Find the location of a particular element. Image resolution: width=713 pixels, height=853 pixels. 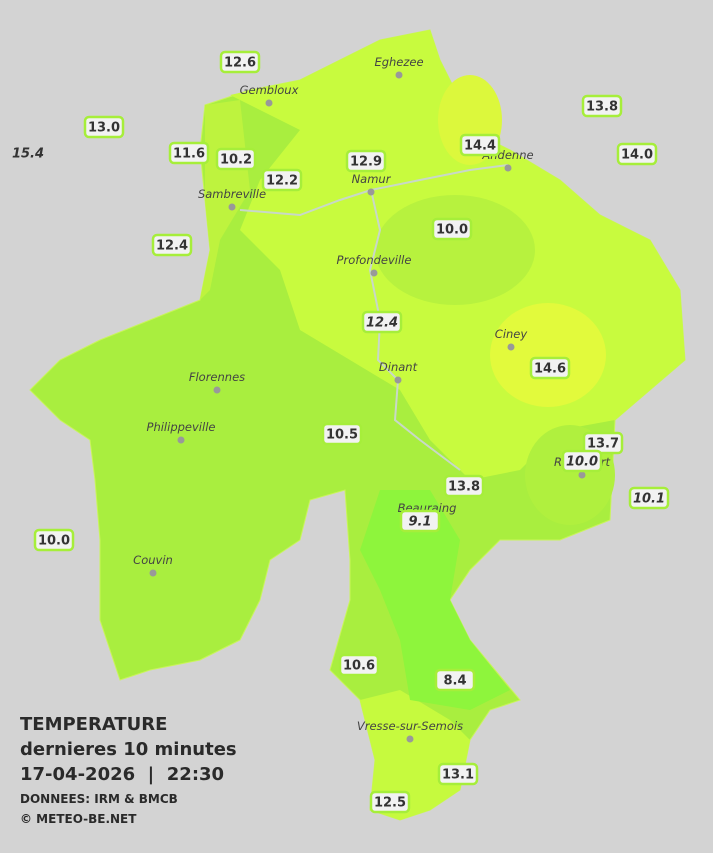

station-value: 13.1 is located at coordinates (458, 775).